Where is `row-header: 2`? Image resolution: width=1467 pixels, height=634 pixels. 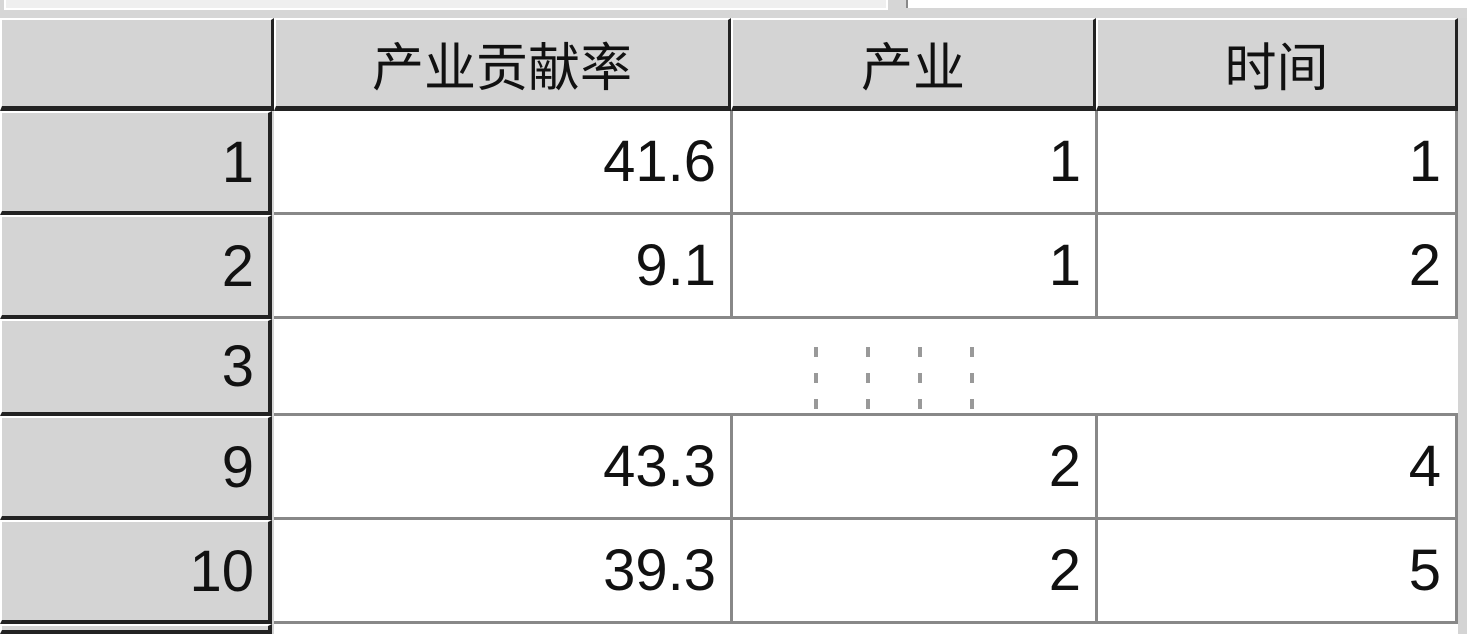 row-header: 2 is located at coordinates (136, 267).